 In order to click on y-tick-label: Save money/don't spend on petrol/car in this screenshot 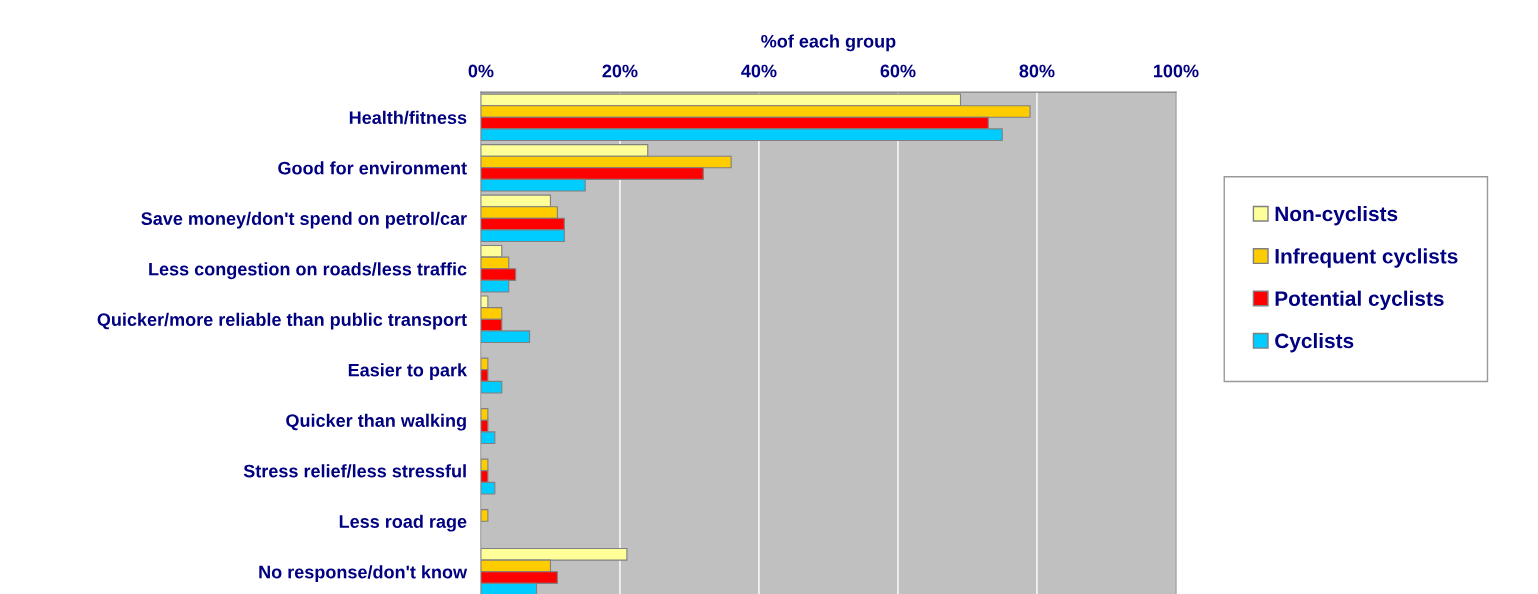, I will do `click(304, 220)`.